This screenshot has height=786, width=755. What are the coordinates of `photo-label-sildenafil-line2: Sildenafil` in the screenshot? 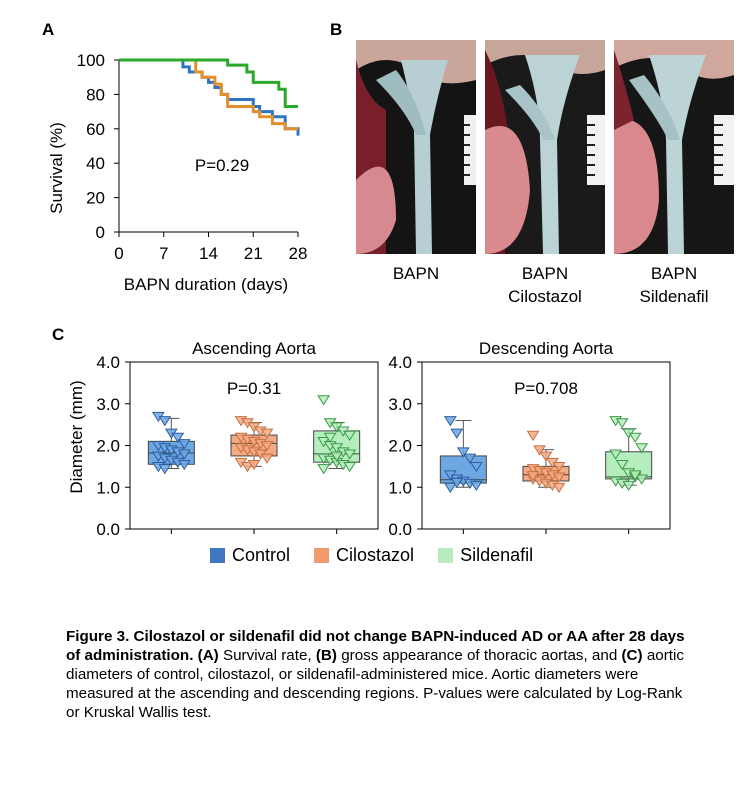 It's located at (674, 296).